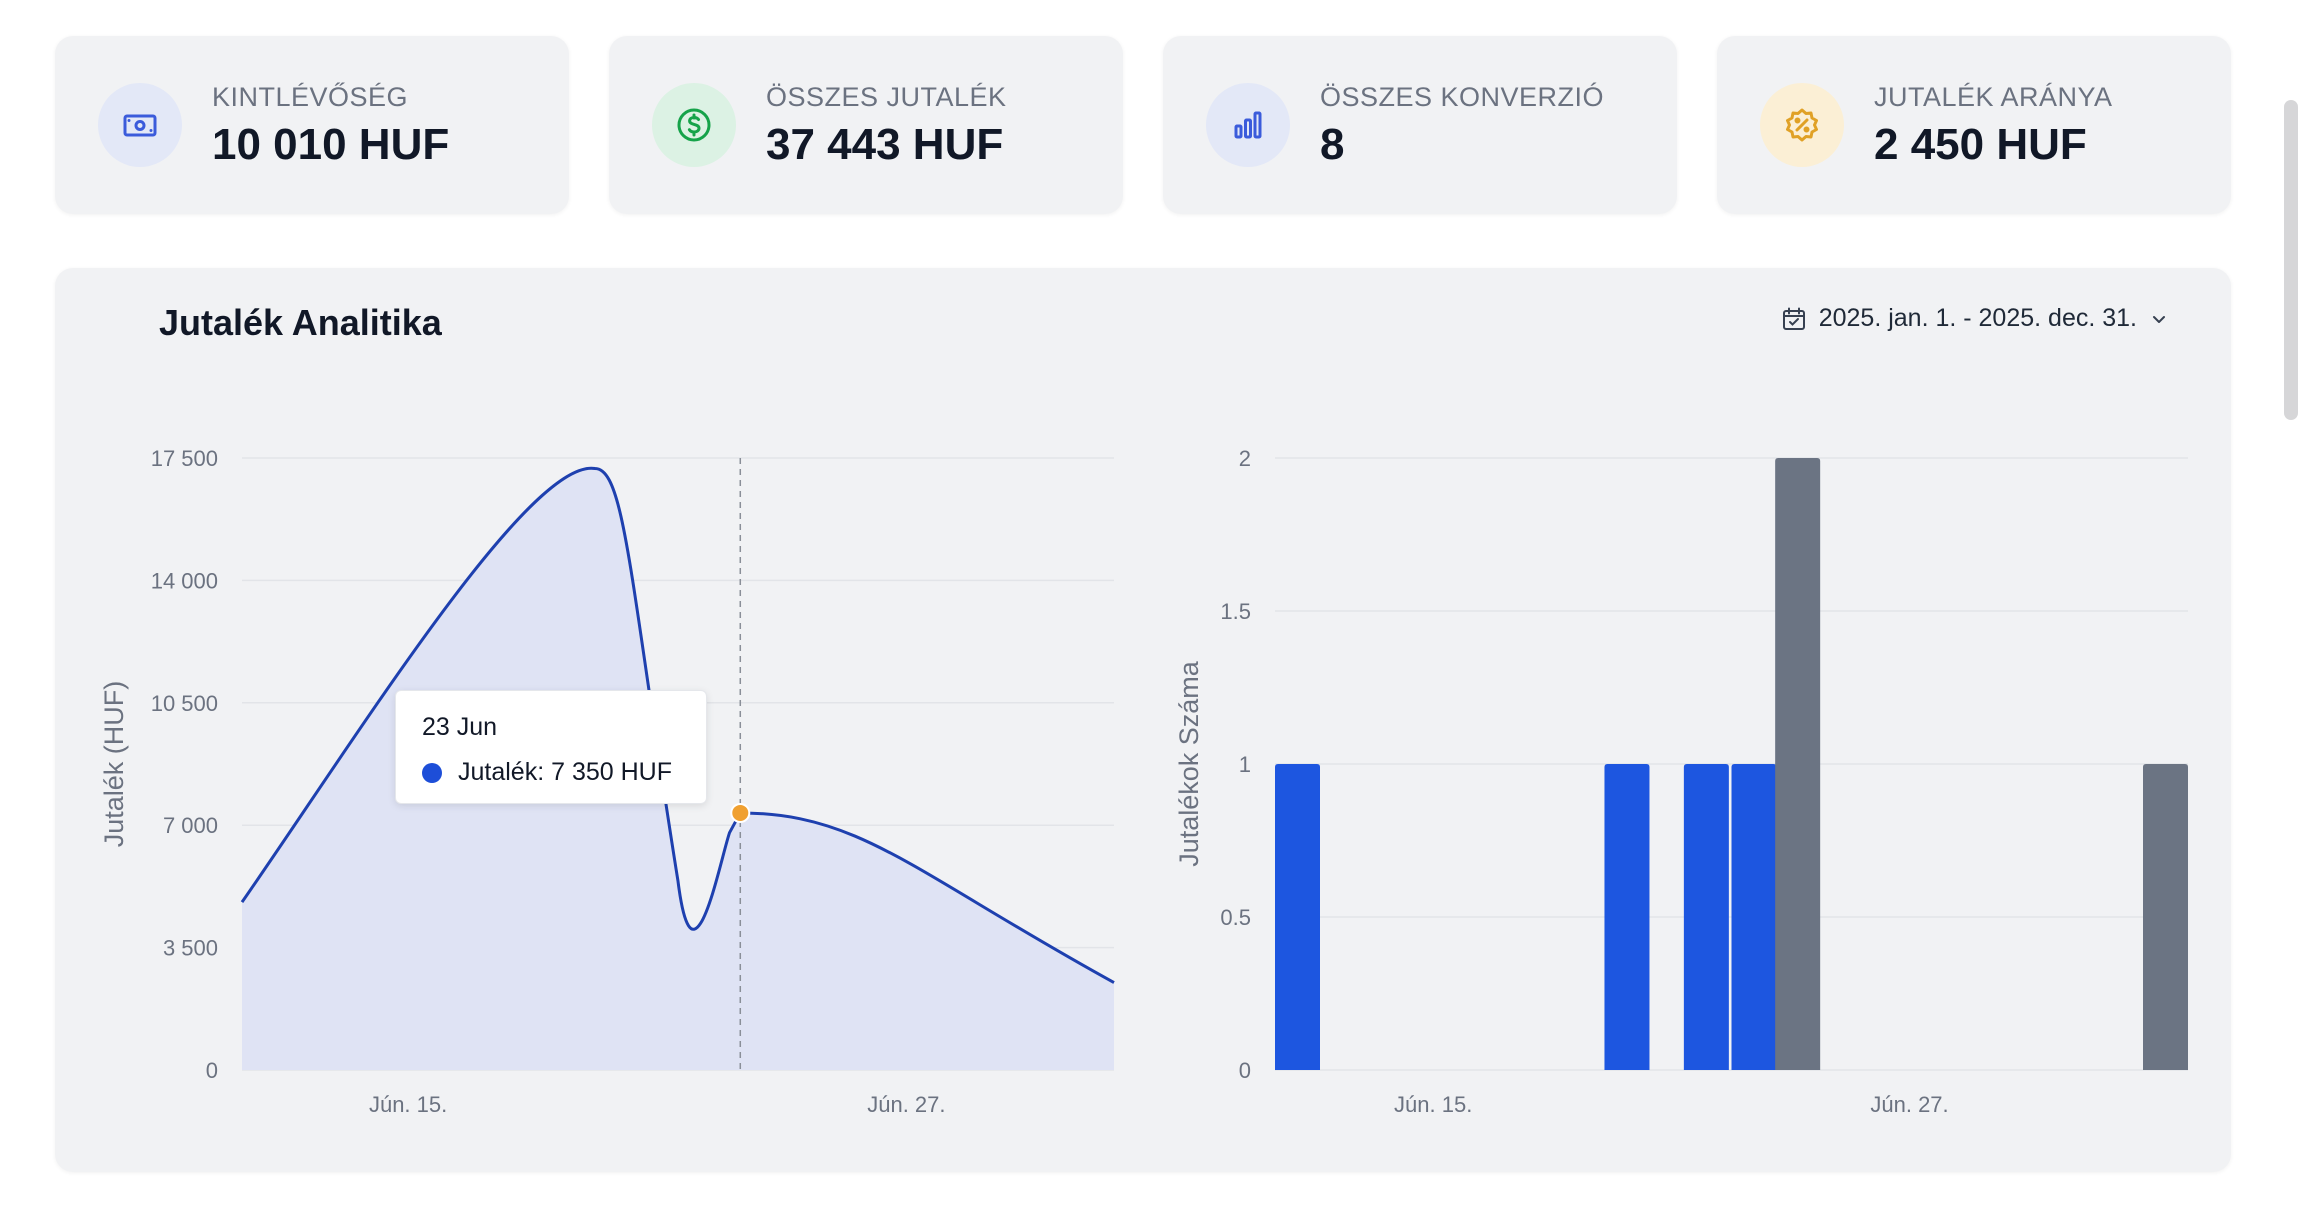 The width and height of the screenshot is (2304, 1218). Describe the element at coordinates (694, 125) in the screenshot. I see `dollar-icon` at that location.